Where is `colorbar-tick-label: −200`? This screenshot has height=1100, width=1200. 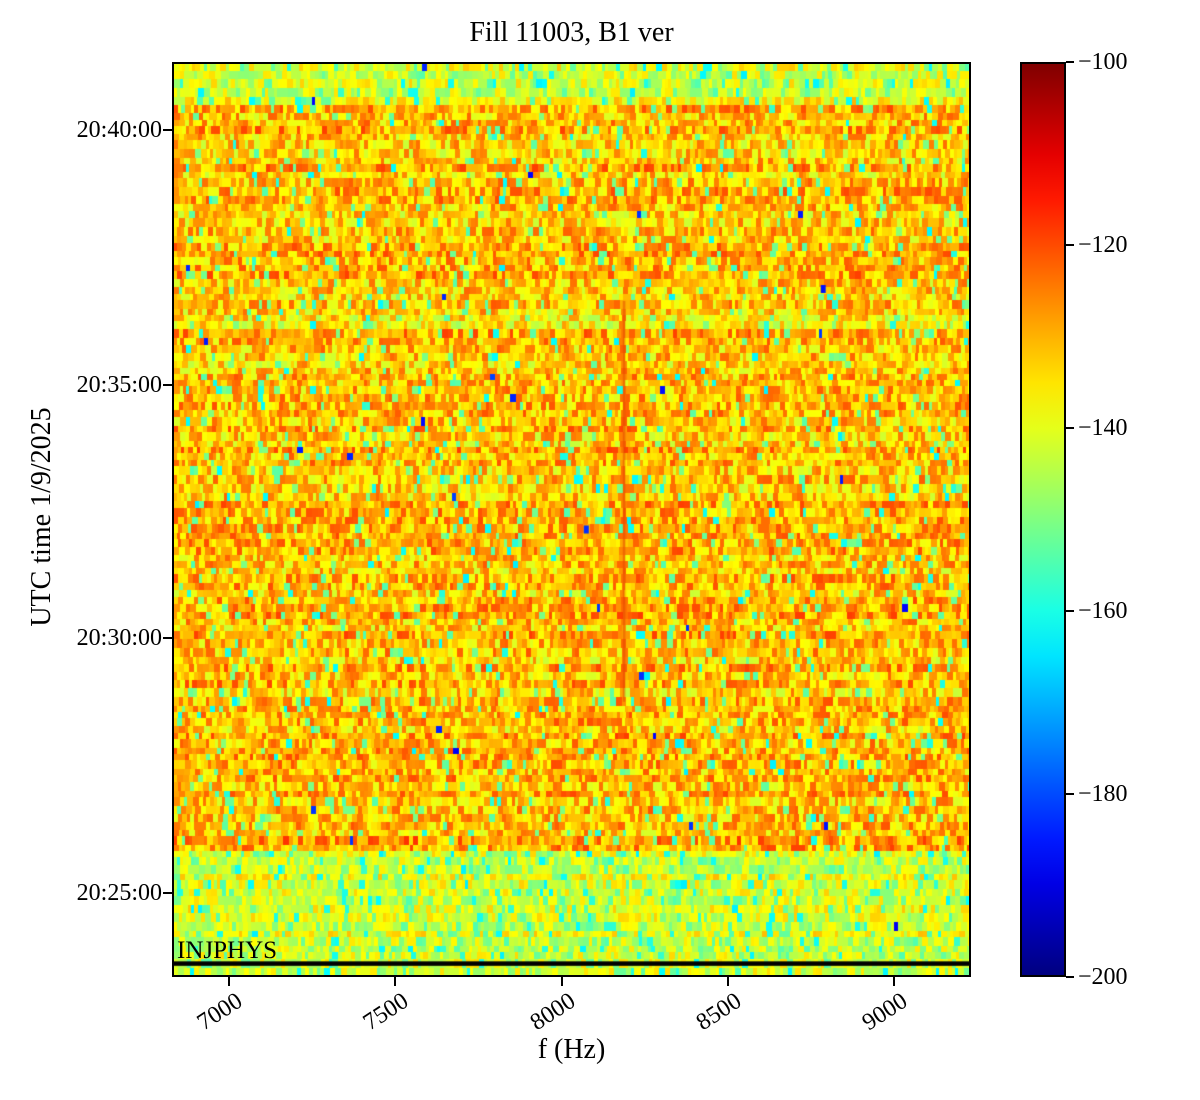
colorbar-tick-label: −200 is located at coordinates (1103, 977).